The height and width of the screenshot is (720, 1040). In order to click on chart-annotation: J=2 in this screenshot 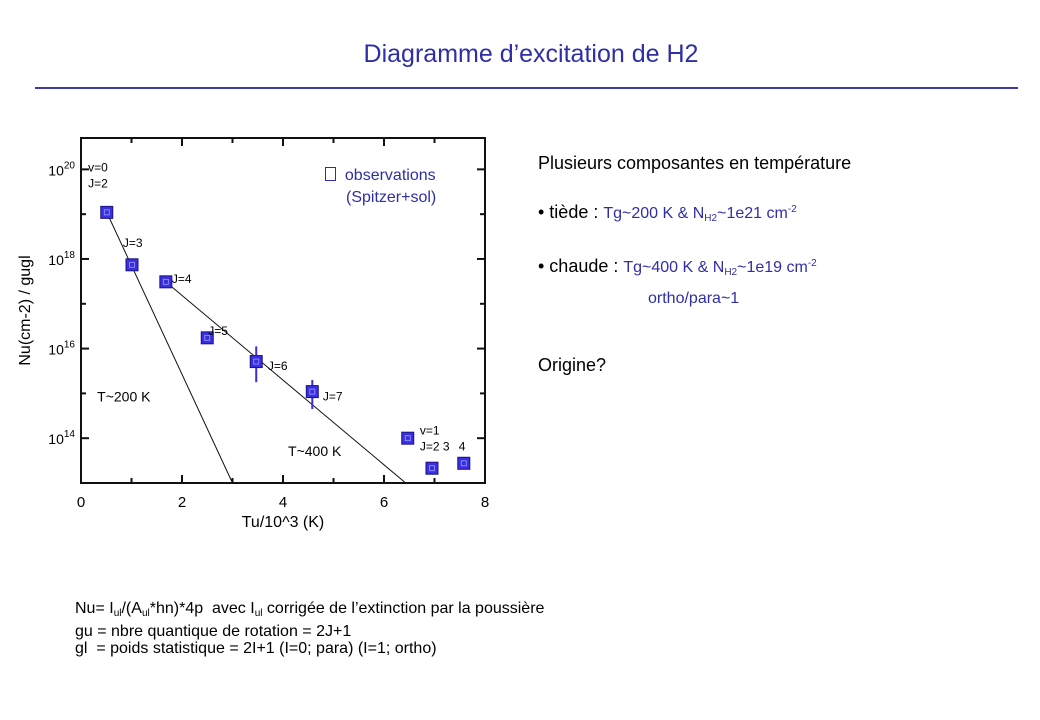, I will do `click(98, 183)`.